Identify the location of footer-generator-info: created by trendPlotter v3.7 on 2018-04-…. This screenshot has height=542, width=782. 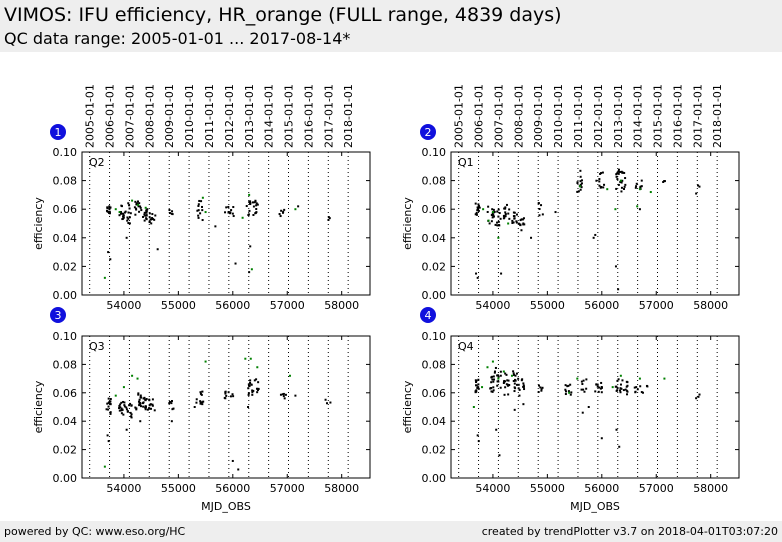
(629, 531).